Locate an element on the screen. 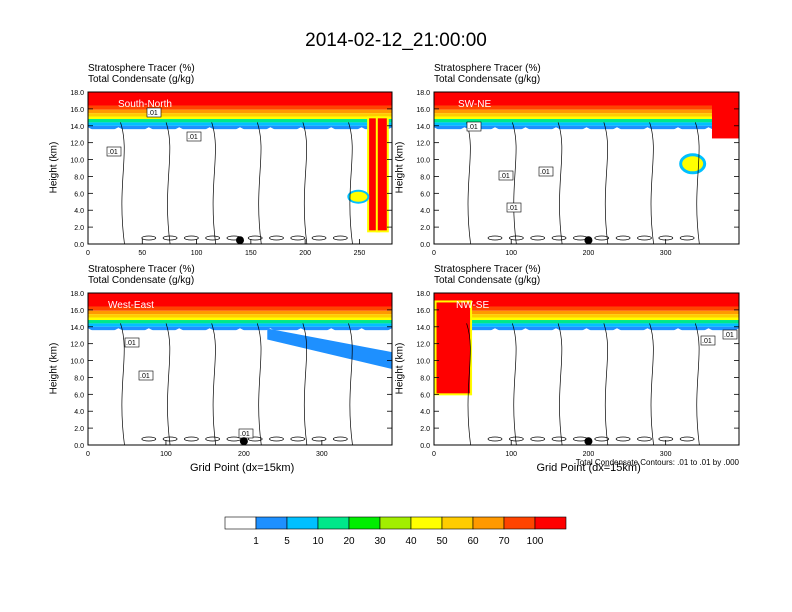 This screenshot has height=612, width=792. tracer-blob is located at coordinates (693, 164).